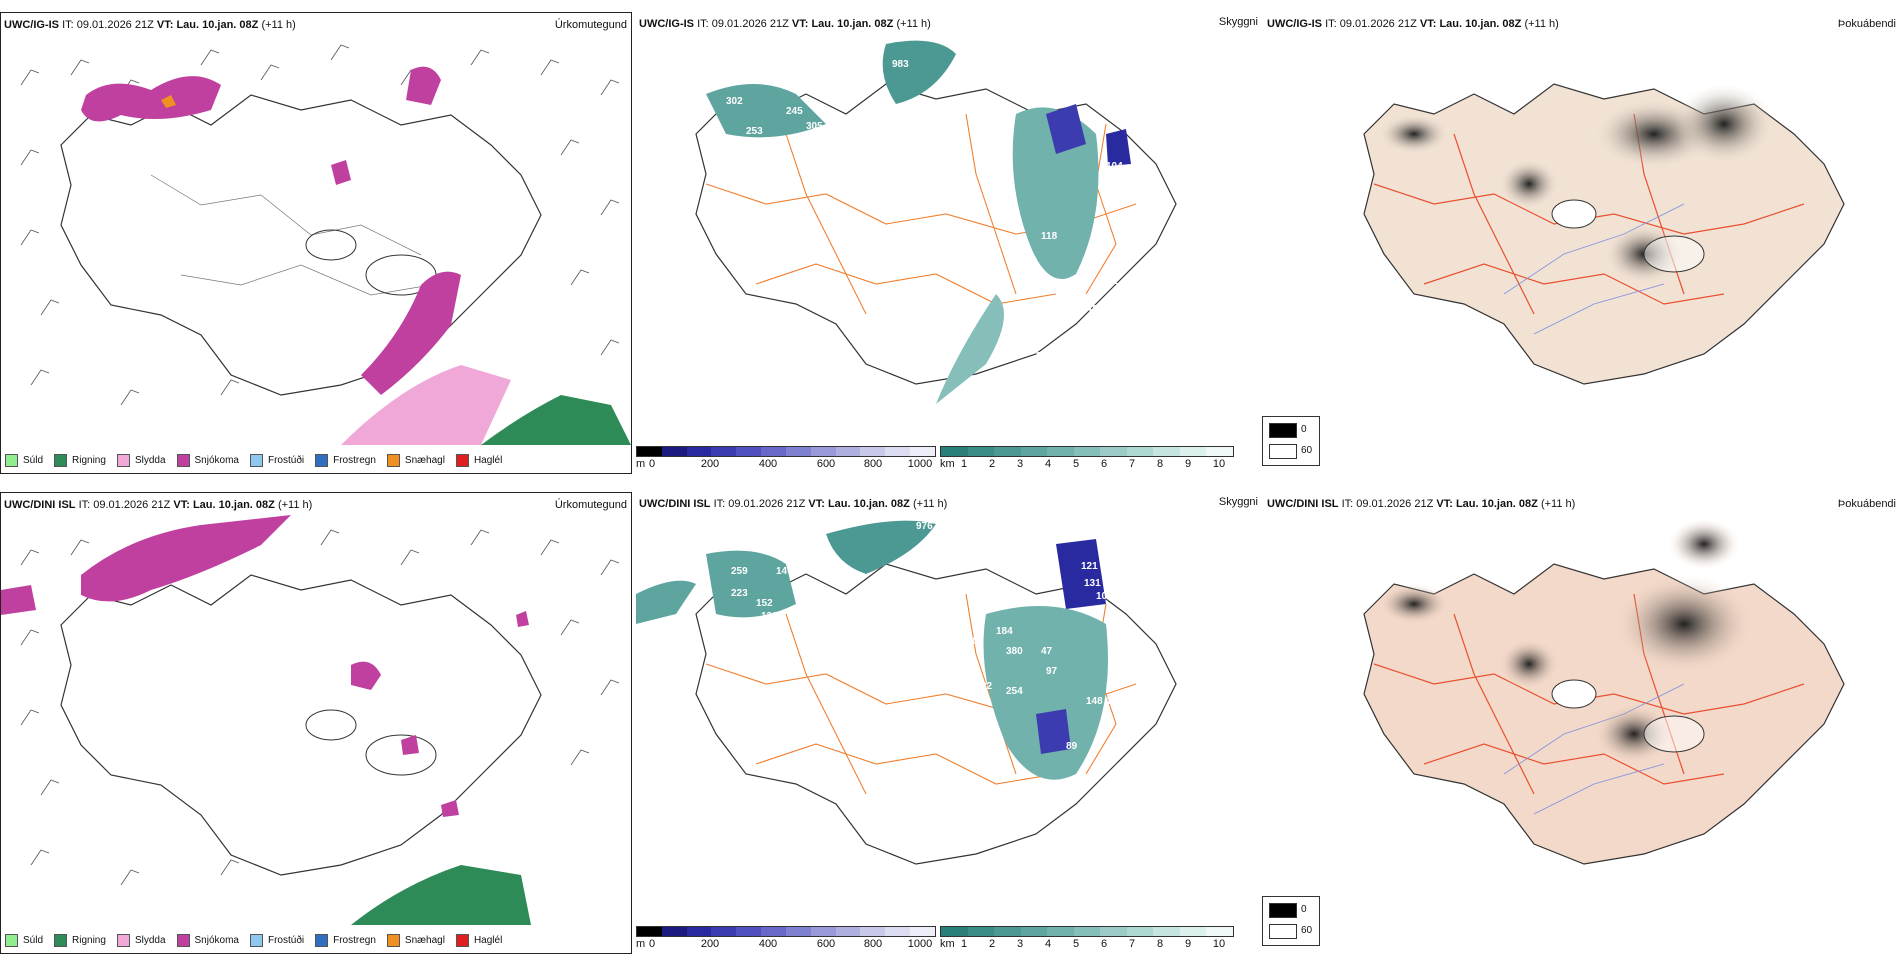 The height and width of the screenshot is (962, 1900). Describe the element at coordinates (734, 101) in the screenshot. I see `visibility-value-label: 302` at that location.